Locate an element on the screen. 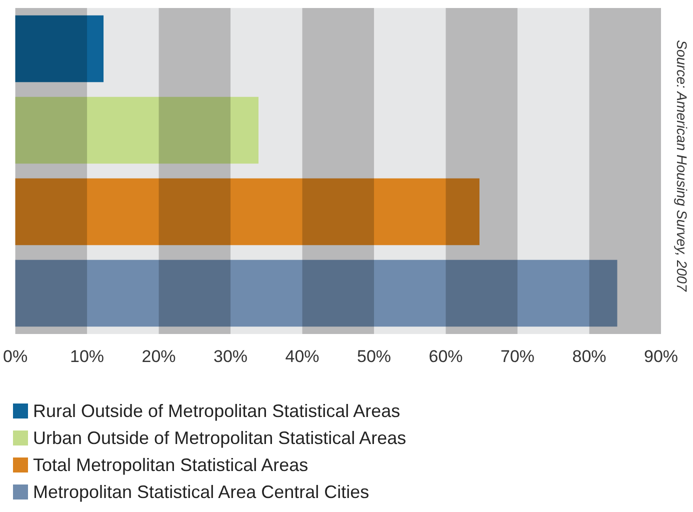  x-tick-label: 60% is located at coordinates (445, 356).